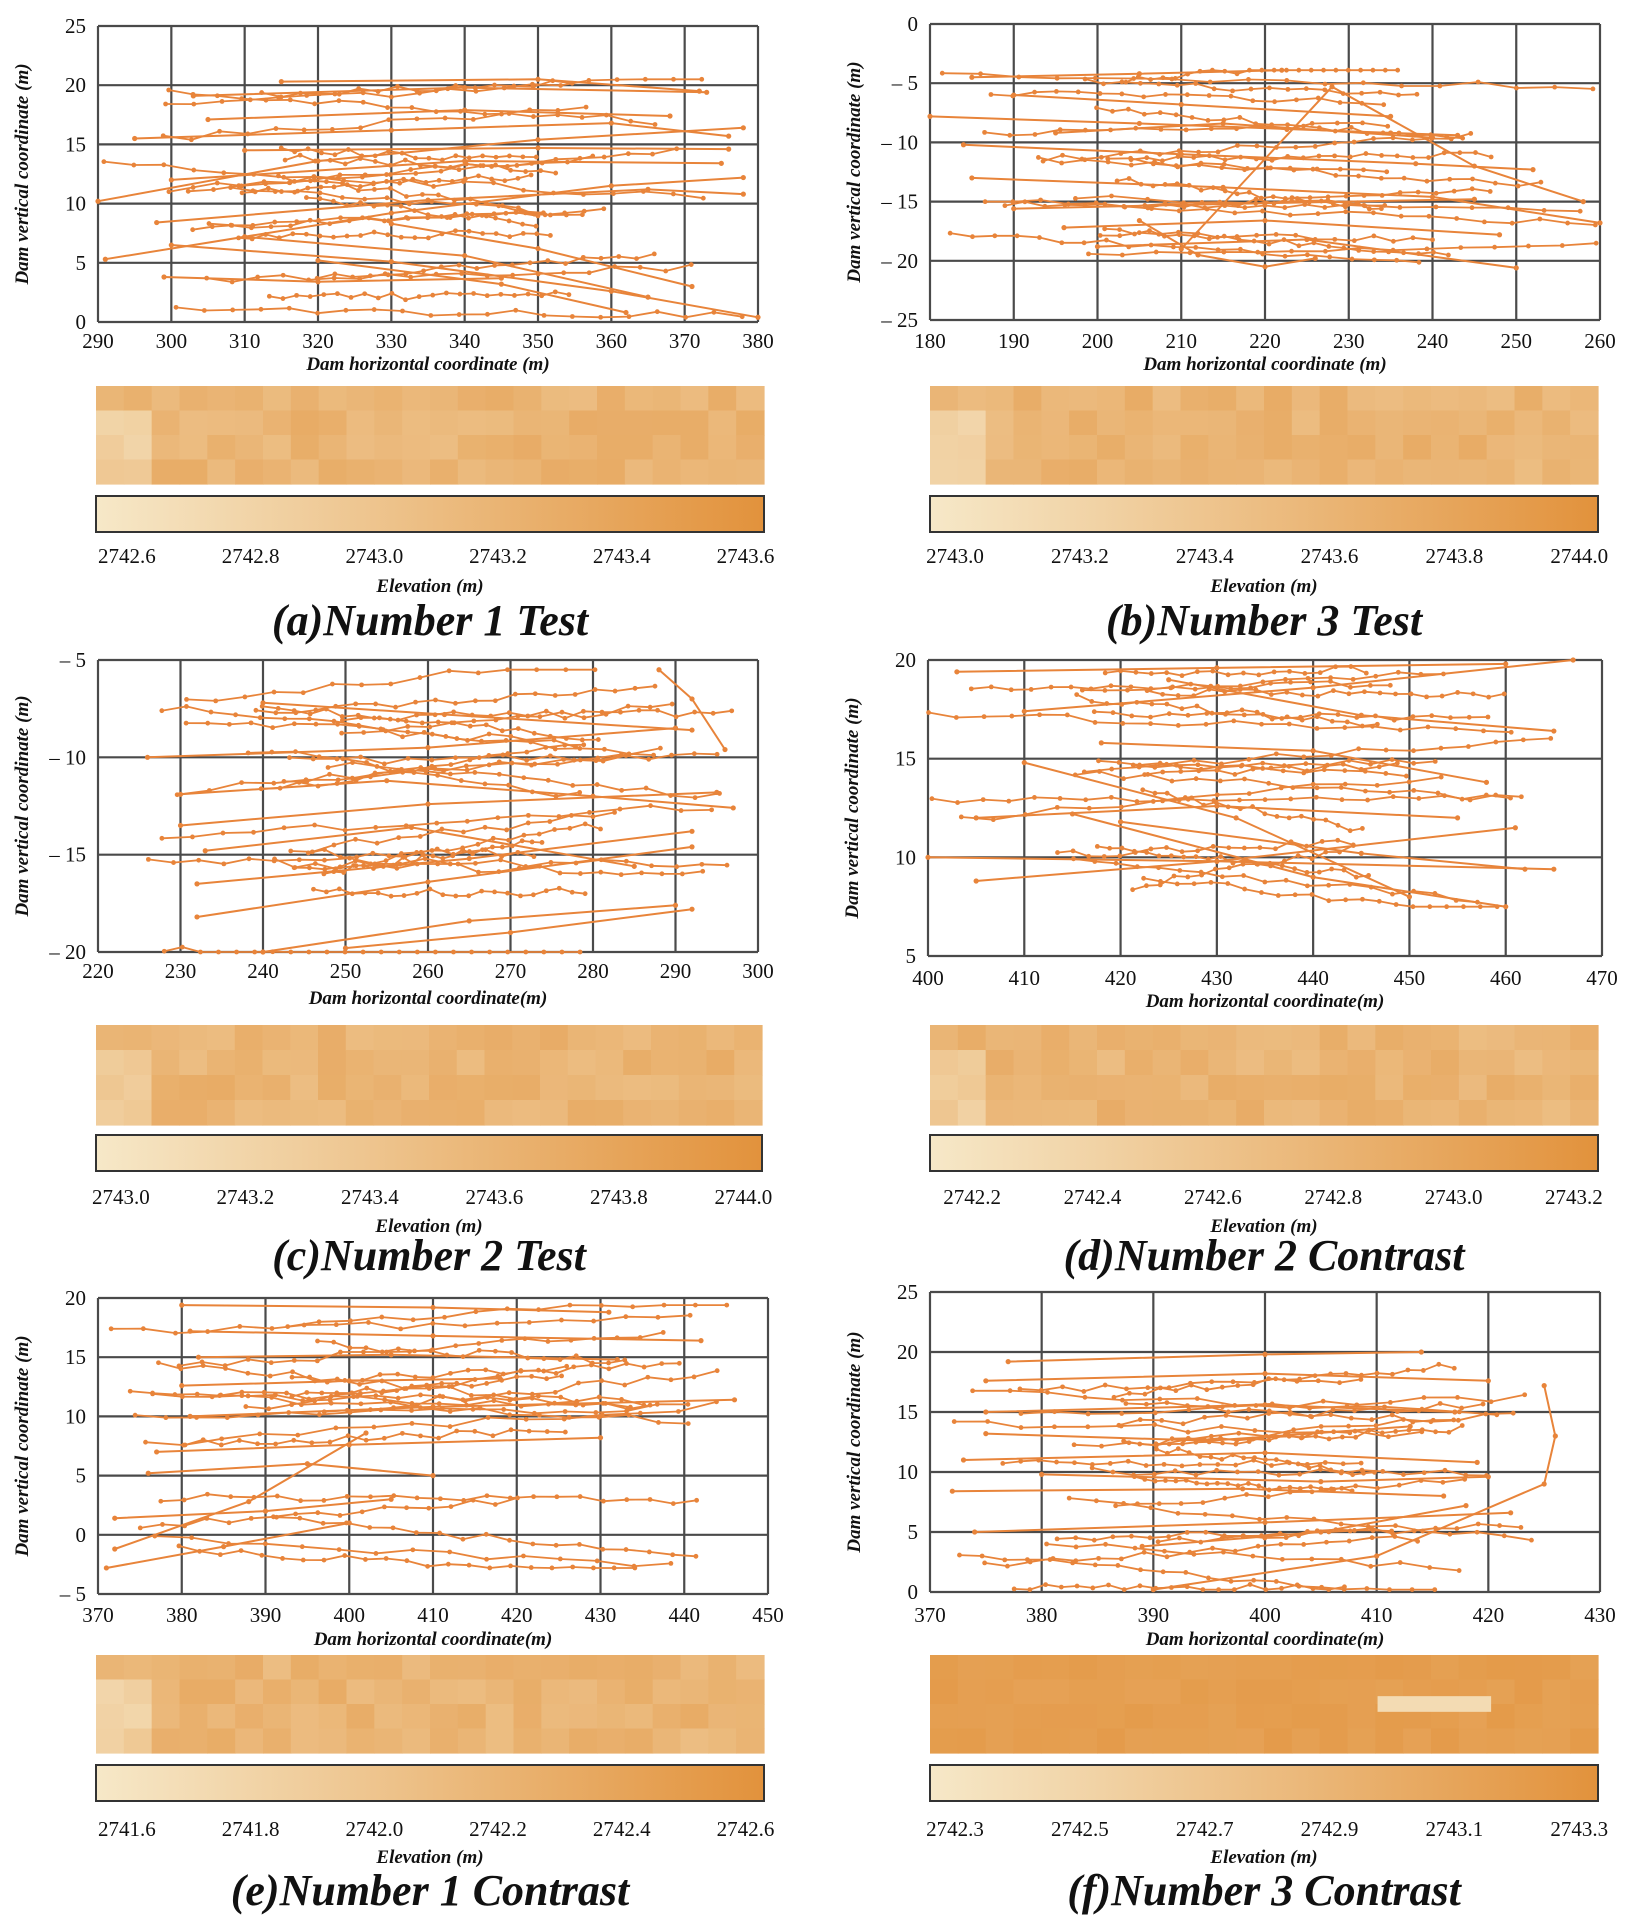 The width and height of the screenshot is (1637, 1930). What do you see at coordinates (930, 1615) in the screenshot?
I see `x-tick-label: 370` at bounding box center [930, 1615].